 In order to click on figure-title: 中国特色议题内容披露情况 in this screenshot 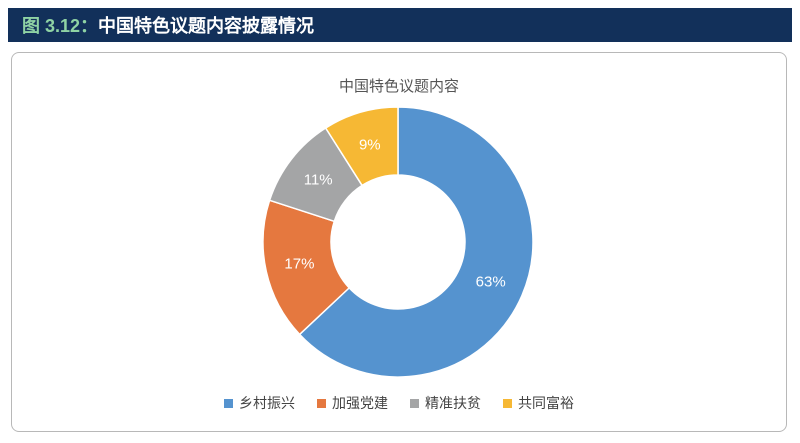, I will do `click(206, 26)`.